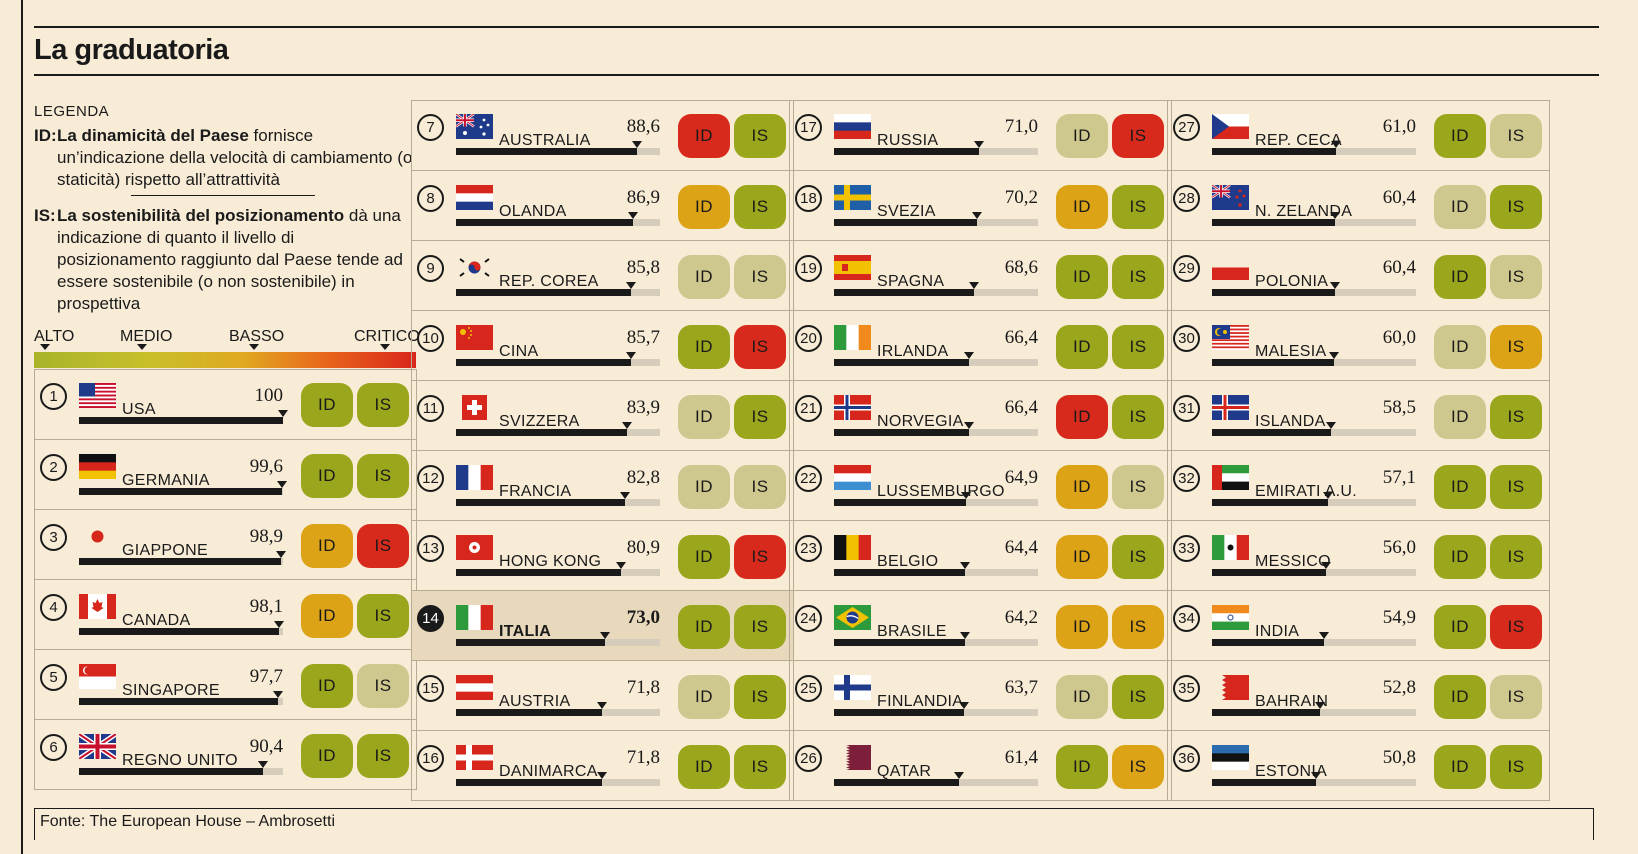  Describe the element at coordinates (53, 747) in the screenshot. I see `rank-badge: 6` at that location.